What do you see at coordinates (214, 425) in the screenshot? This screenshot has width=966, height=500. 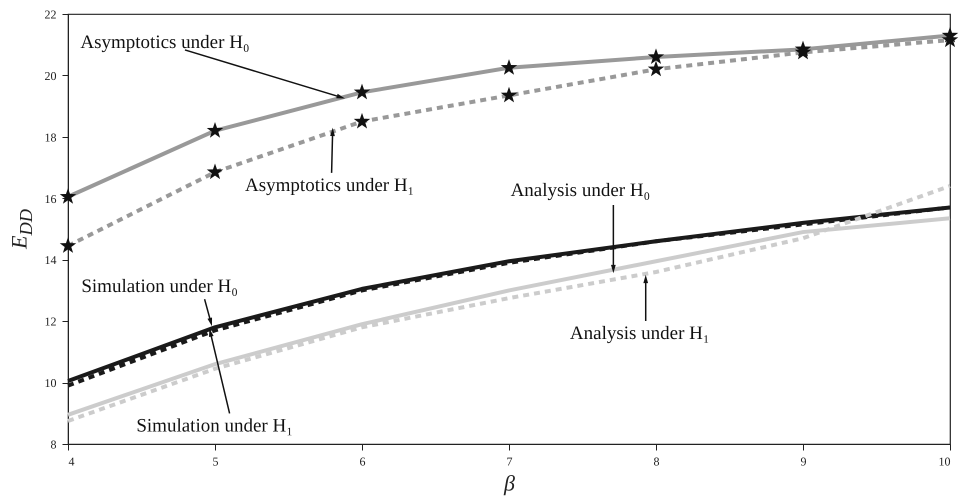 I see `annotation: Simulation under H₁` at bounding box center [214, 425].